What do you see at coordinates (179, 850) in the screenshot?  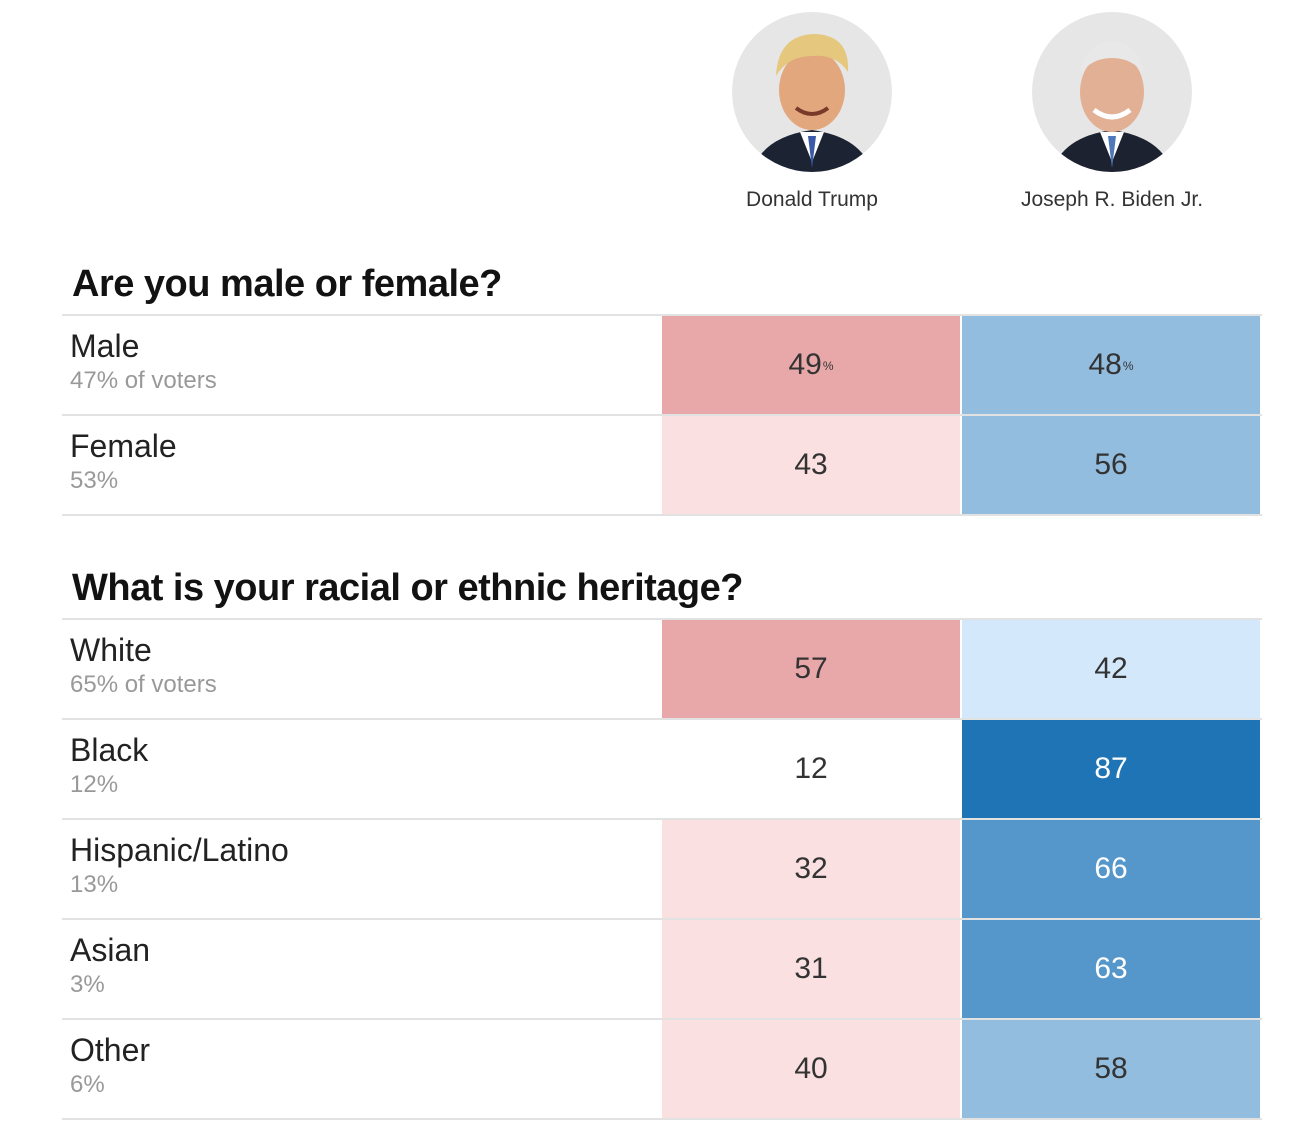 I see `group-label: Hispanic/Latino` at bounding box center [179, 850].